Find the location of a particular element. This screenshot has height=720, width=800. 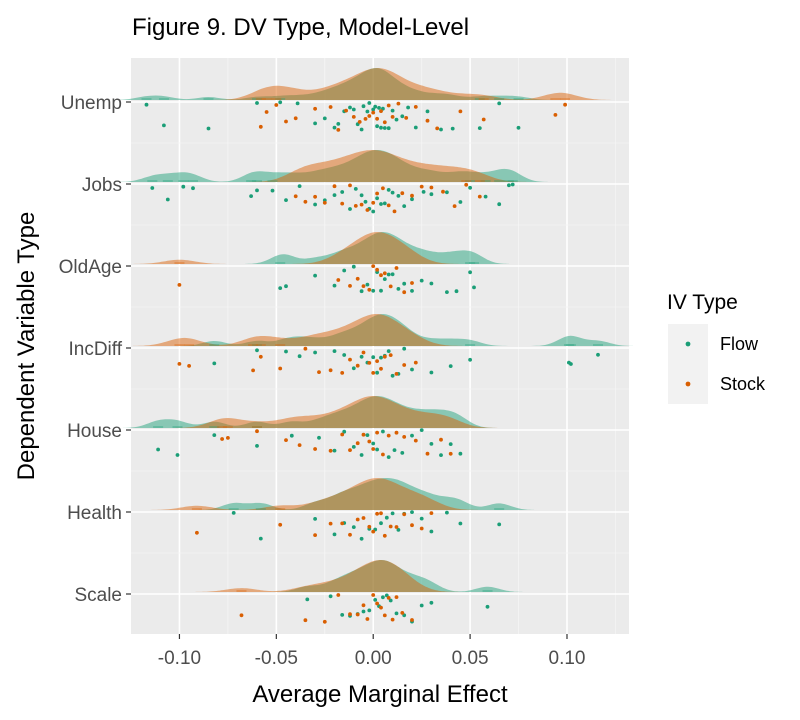

y-tick-label-health: Health is located at coordinates (94, 513).